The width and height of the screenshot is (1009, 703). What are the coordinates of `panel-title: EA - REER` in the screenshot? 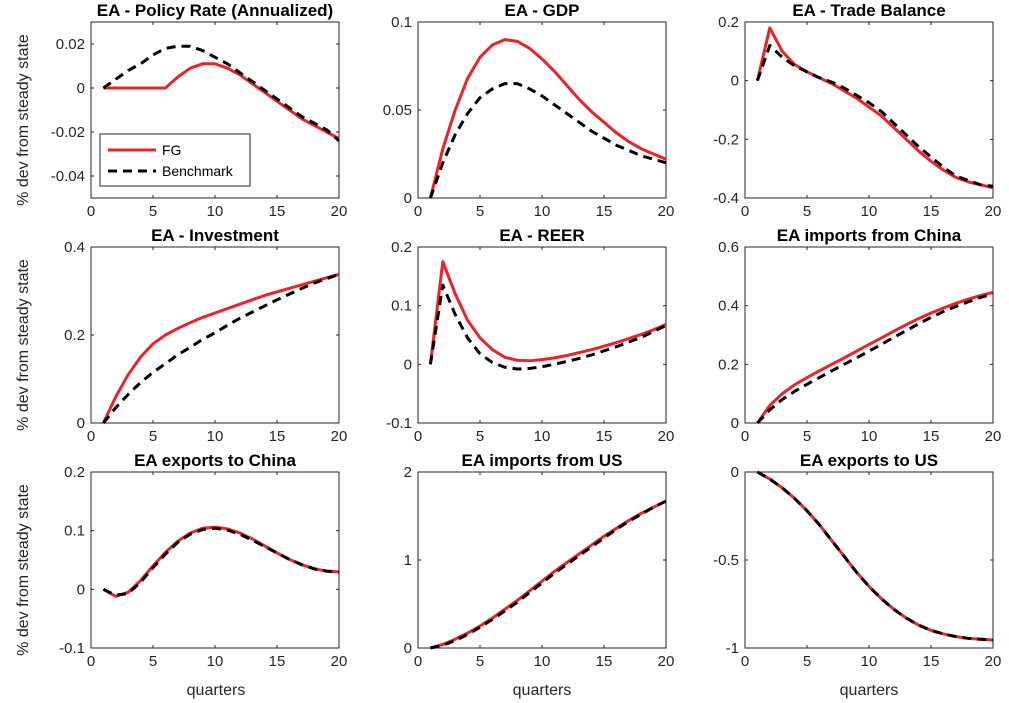 It's located at (541, 235).